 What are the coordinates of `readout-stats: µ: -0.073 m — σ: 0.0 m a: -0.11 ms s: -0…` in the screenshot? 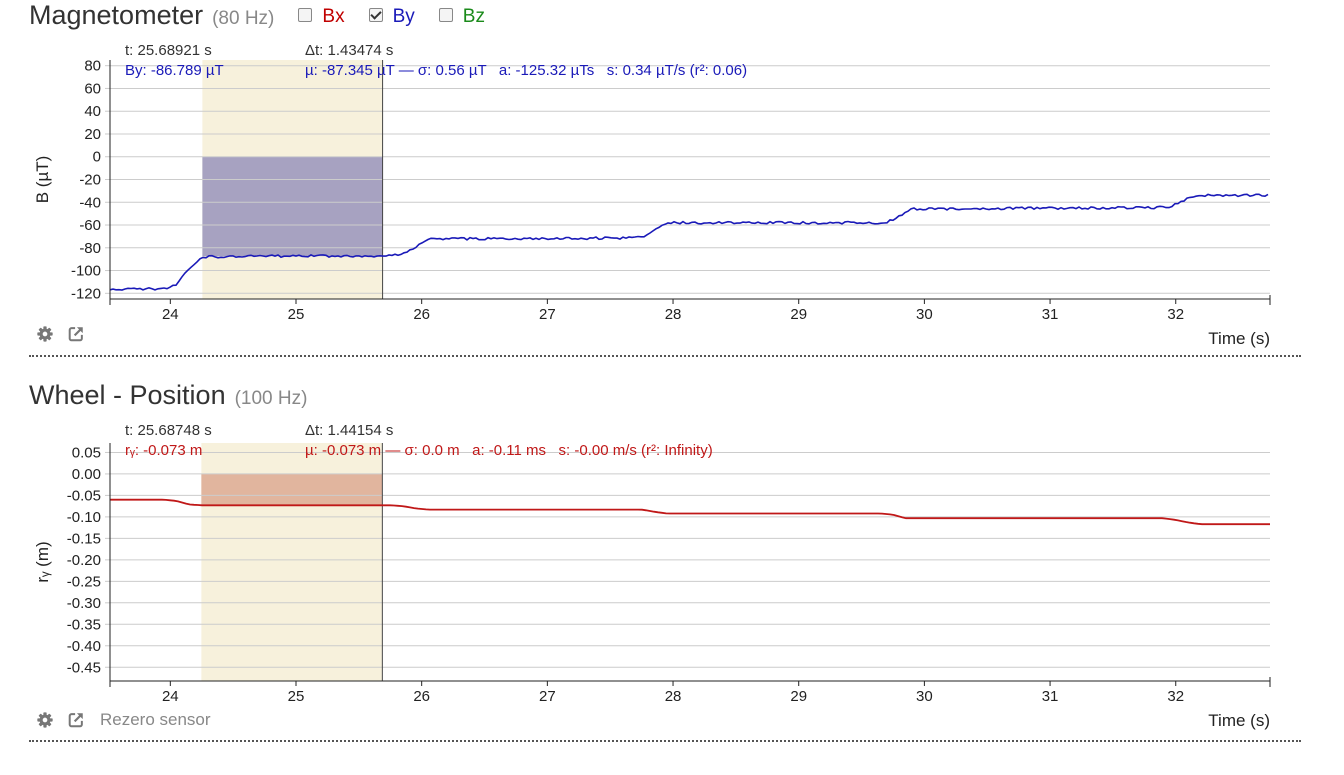 It's located at (509, 450).